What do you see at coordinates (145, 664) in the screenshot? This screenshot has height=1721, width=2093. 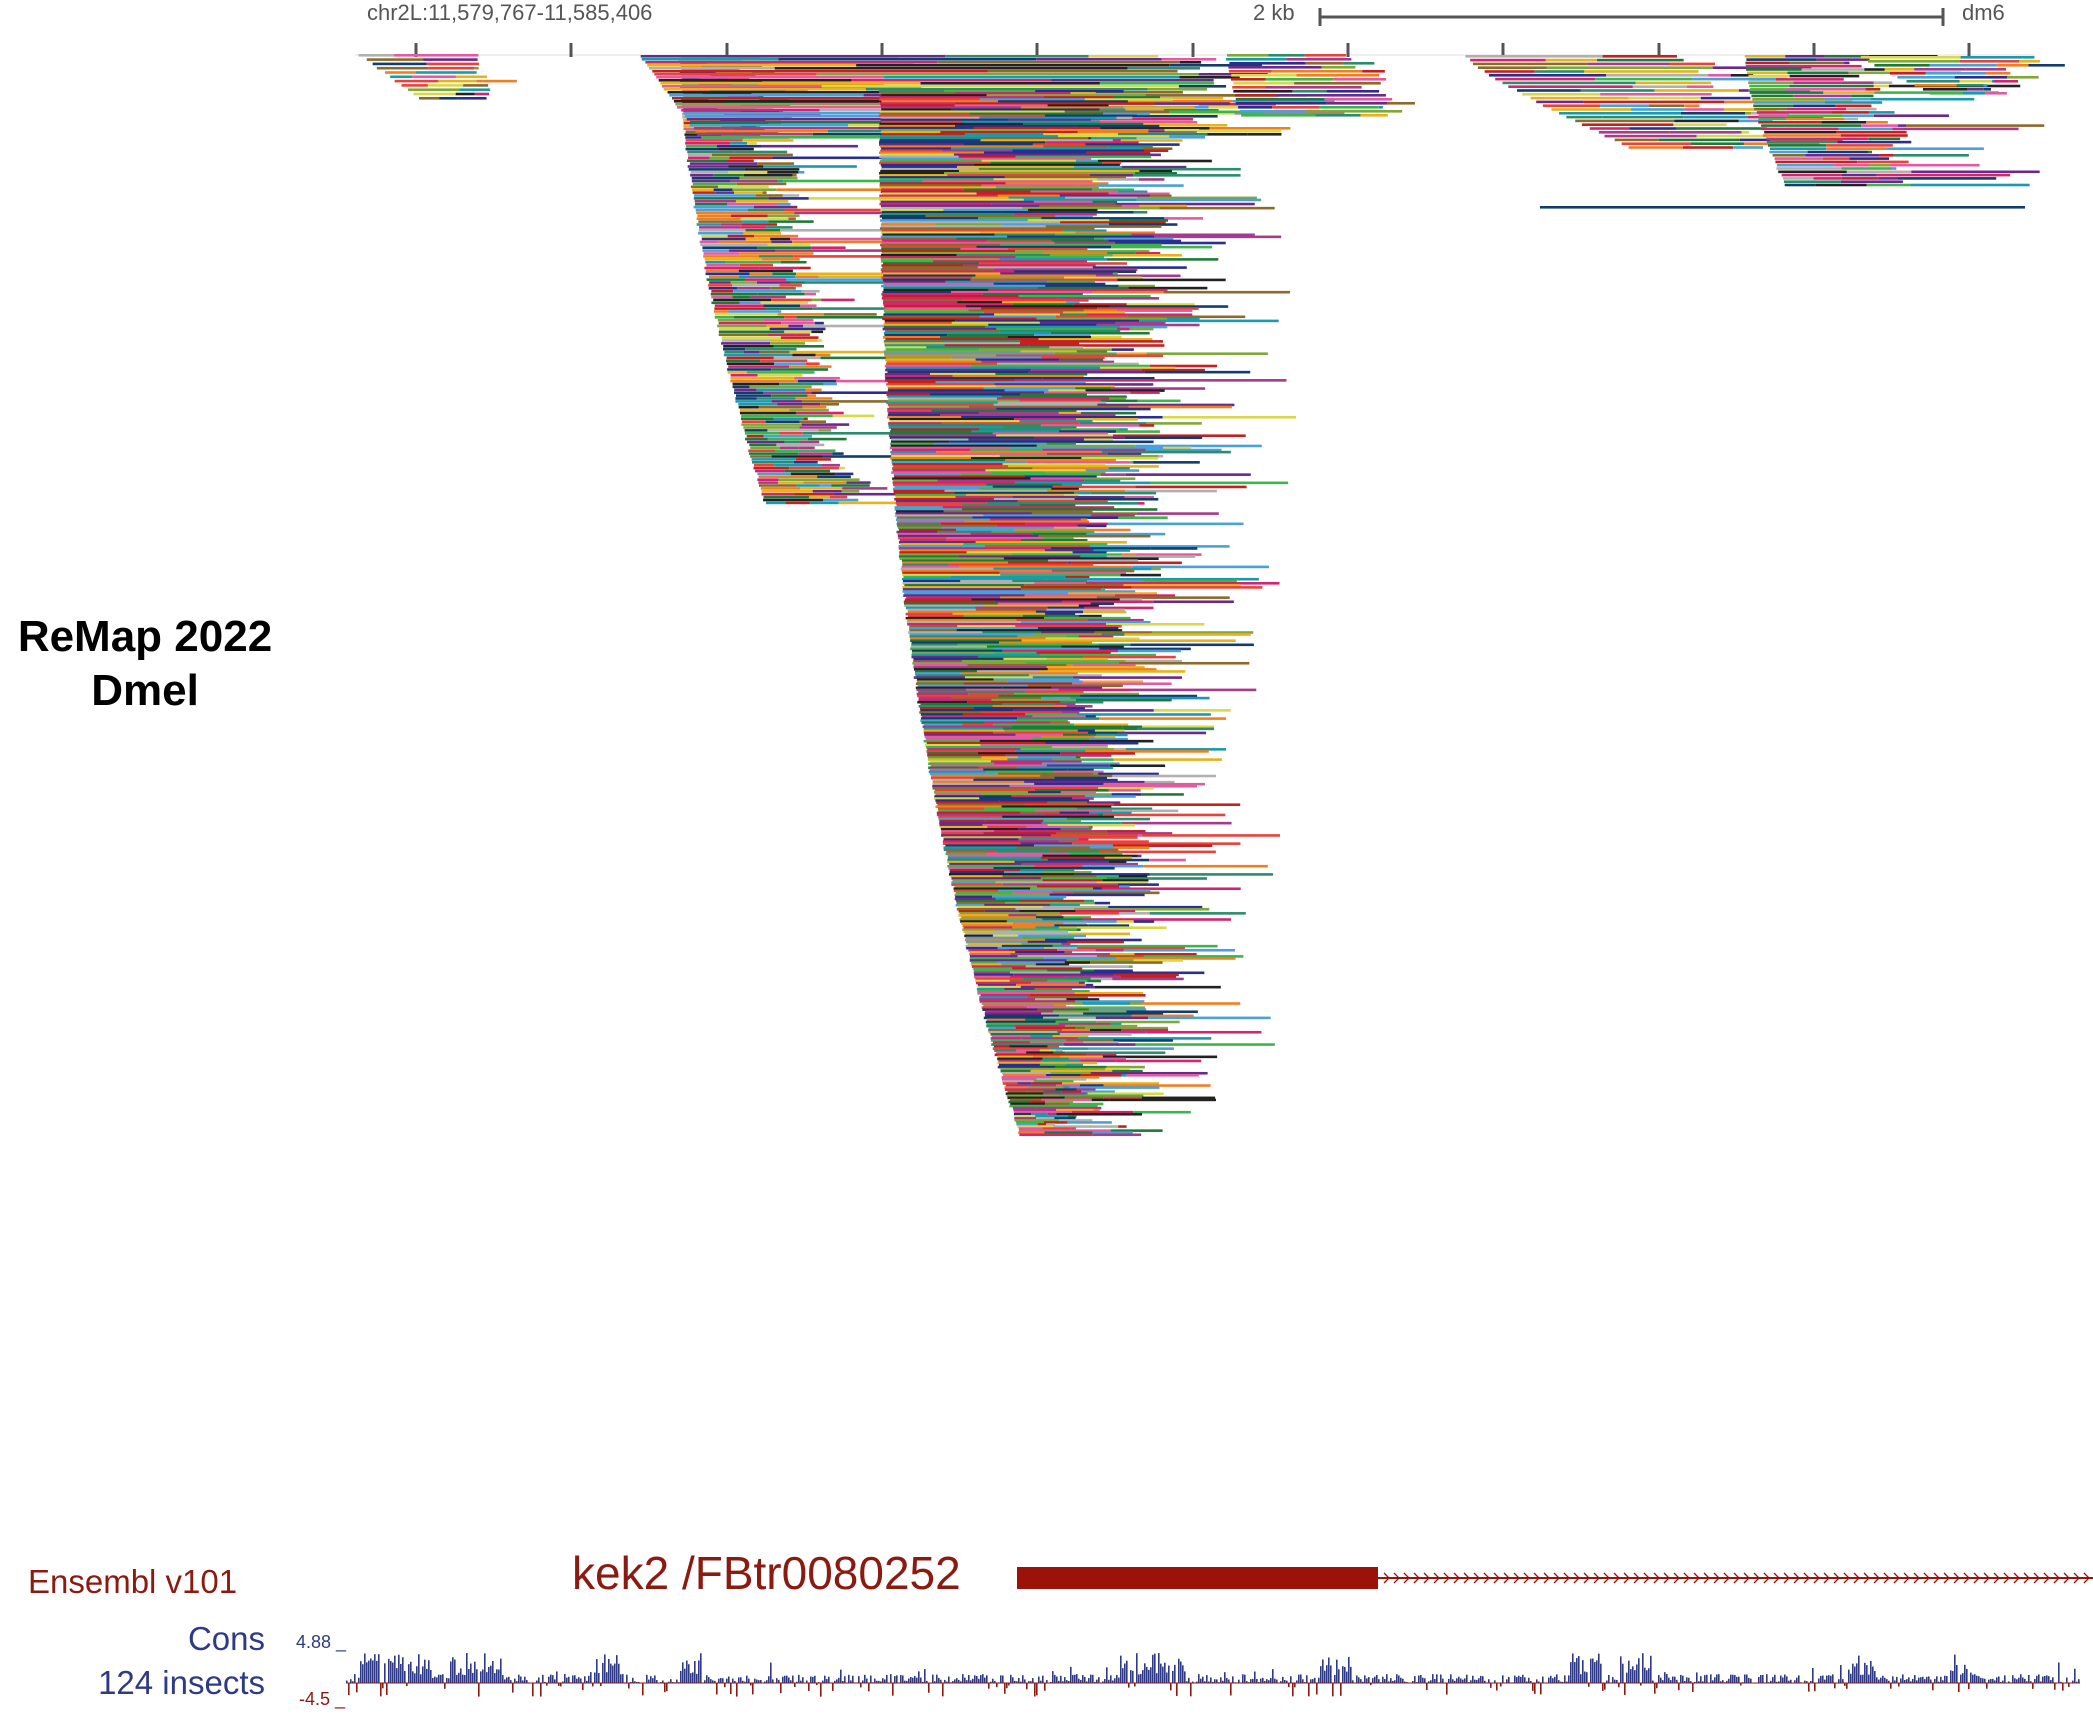 I see `remap-track-label: ReMap 2022 Dmel` at bounding box center [145, 664].